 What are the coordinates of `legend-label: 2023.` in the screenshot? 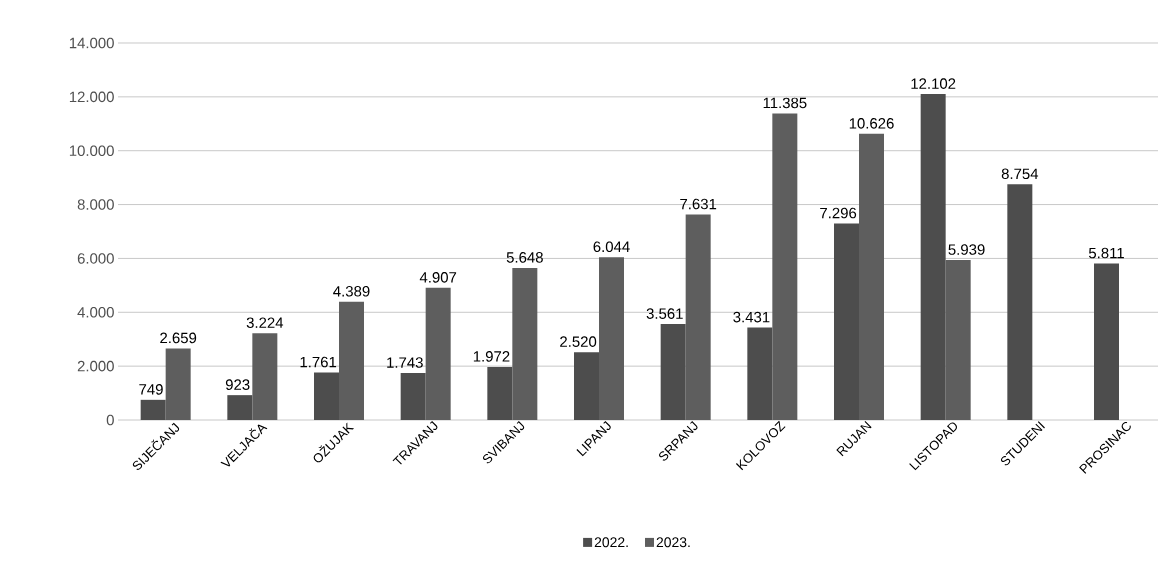 It's located at (673, 542).